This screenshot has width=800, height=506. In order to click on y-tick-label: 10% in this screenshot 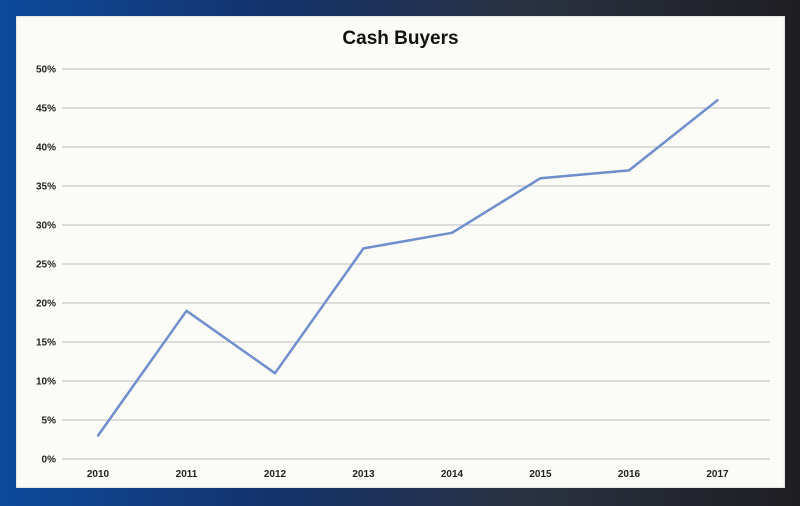, I will do `click(46, 382)`.